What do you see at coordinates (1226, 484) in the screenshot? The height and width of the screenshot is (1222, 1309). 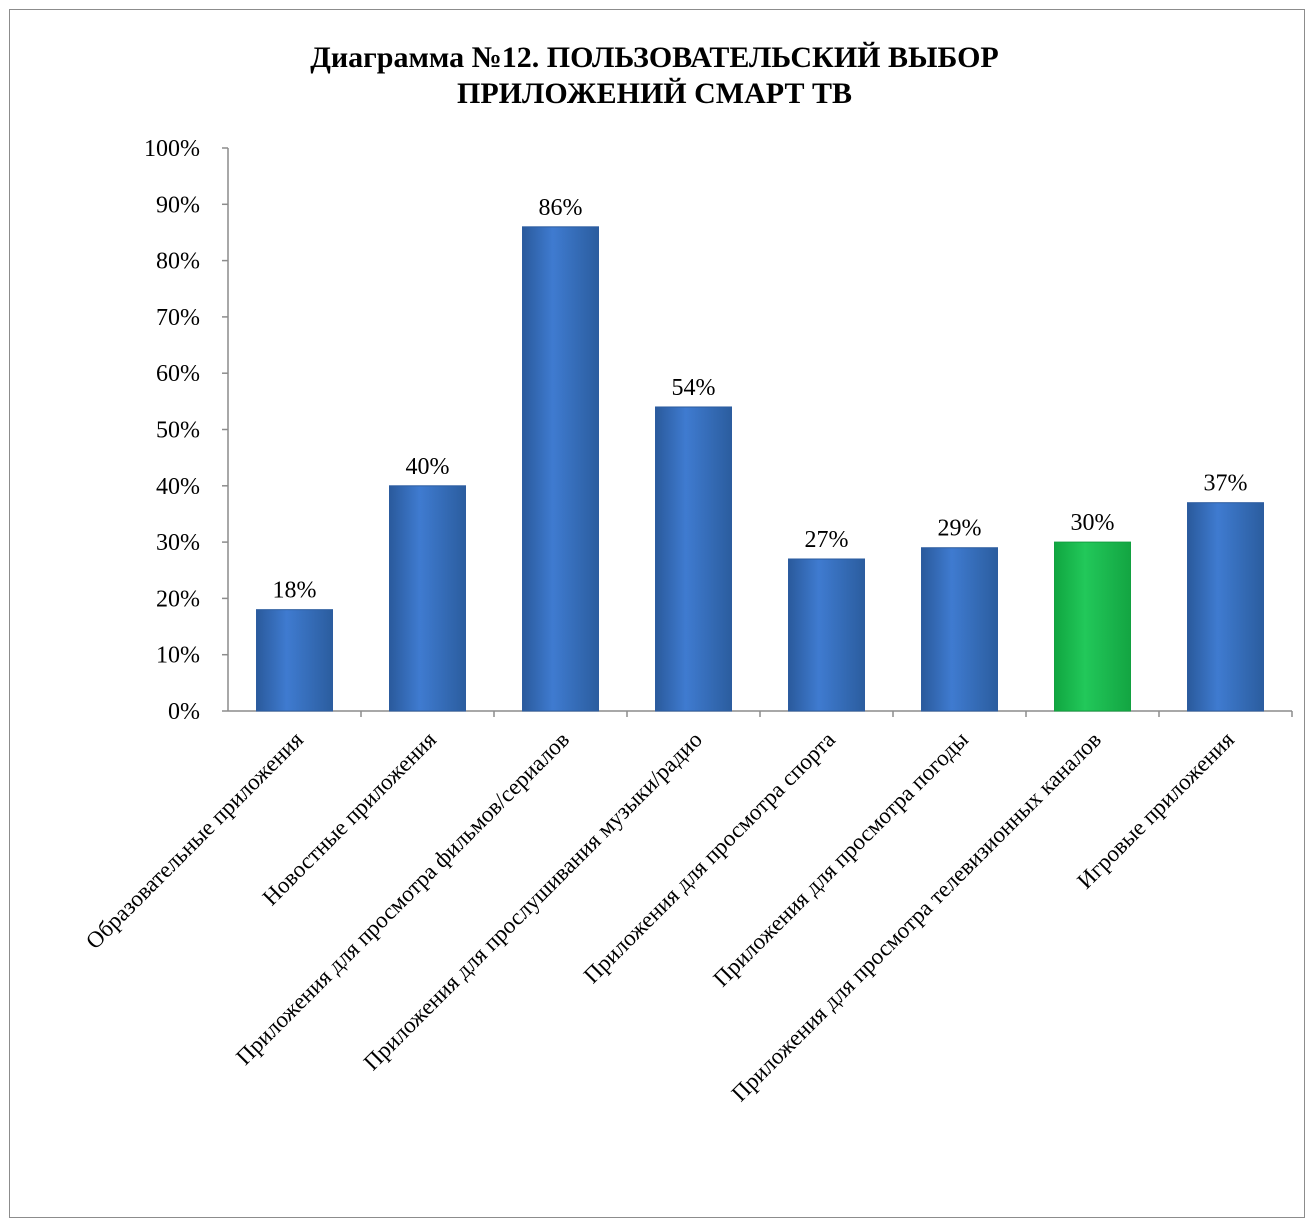 I see `data-label: 37%` at bounding box center [1226, 484].